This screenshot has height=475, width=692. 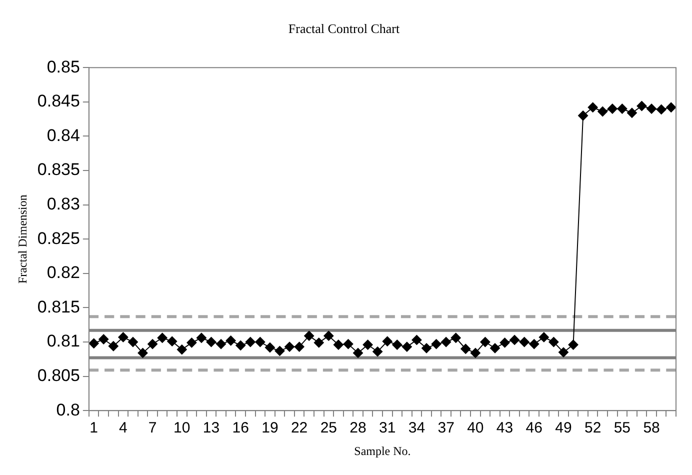 I want to click on y-tick-label: 0.835, so click(x=58, y=170).